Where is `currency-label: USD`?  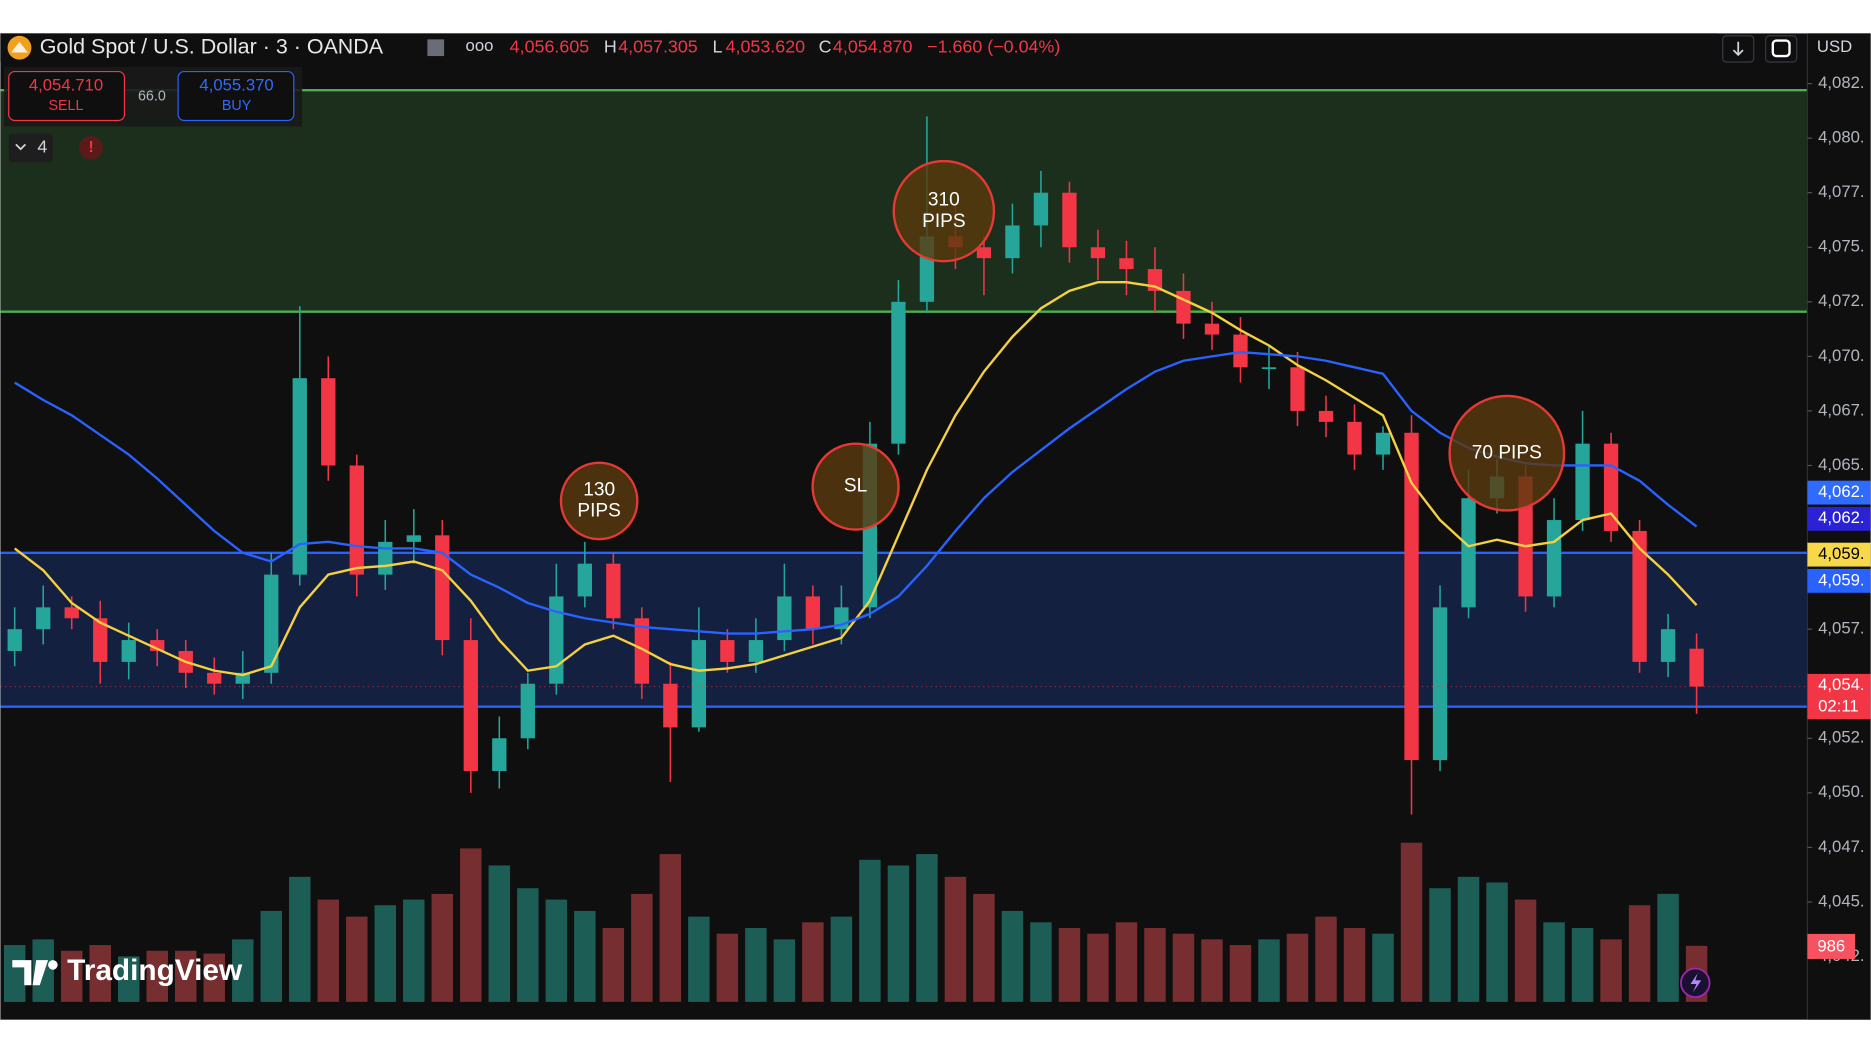
currency-label: USD is located at coordinates (1834, 46).